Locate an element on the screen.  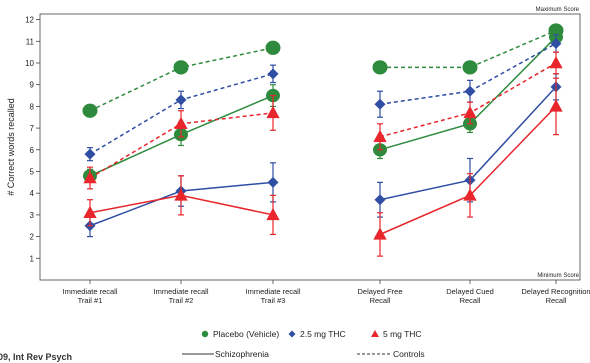
y-tick-label: 7 is located at coordinates (32, 128).